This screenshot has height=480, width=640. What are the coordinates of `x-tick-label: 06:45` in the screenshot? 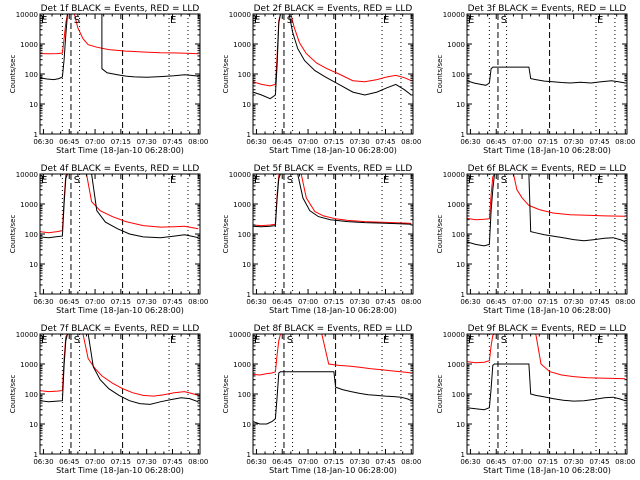 It's located at (282, 302).